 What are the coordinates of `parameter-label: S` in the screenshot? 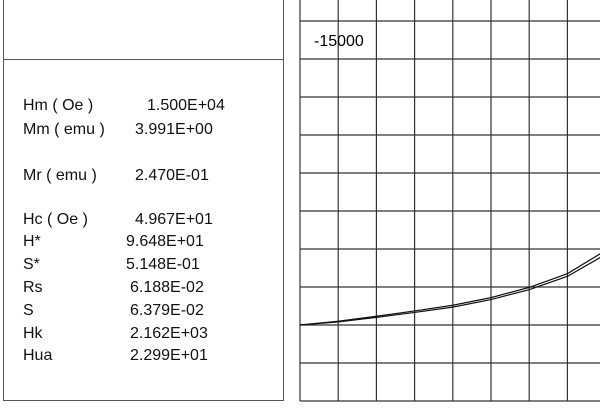 It's located at (28, 310).